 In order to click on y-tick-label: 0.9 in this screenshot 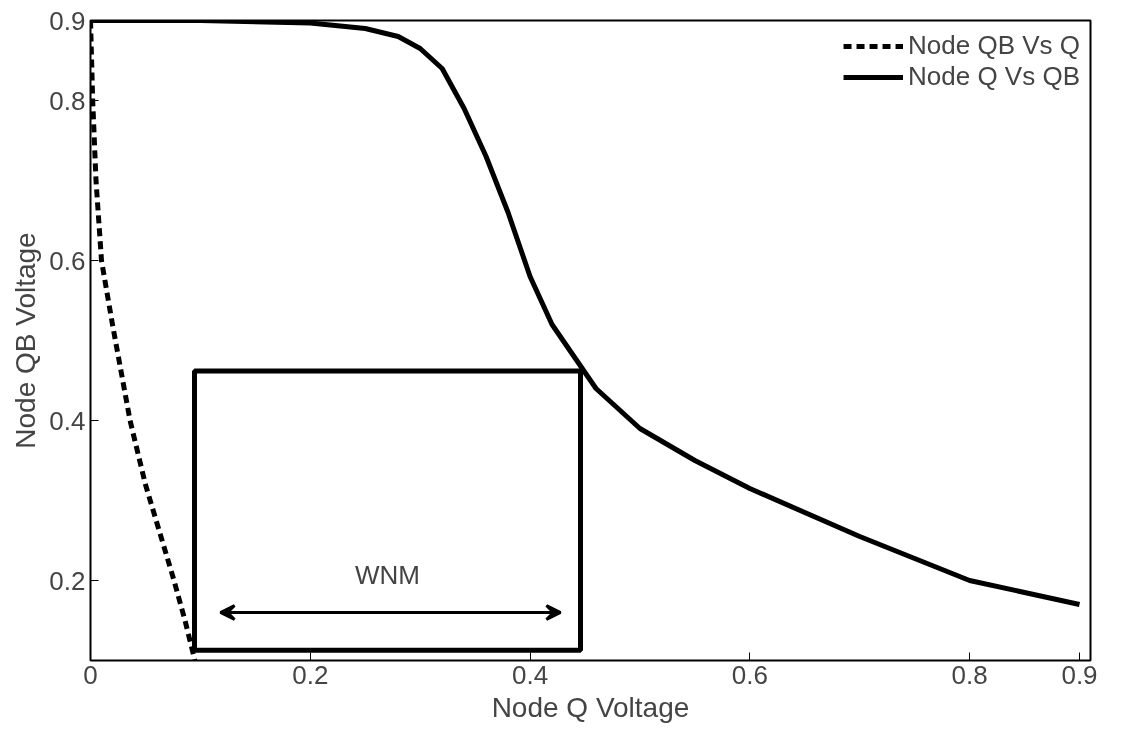, I will do `click(67, 20)`.